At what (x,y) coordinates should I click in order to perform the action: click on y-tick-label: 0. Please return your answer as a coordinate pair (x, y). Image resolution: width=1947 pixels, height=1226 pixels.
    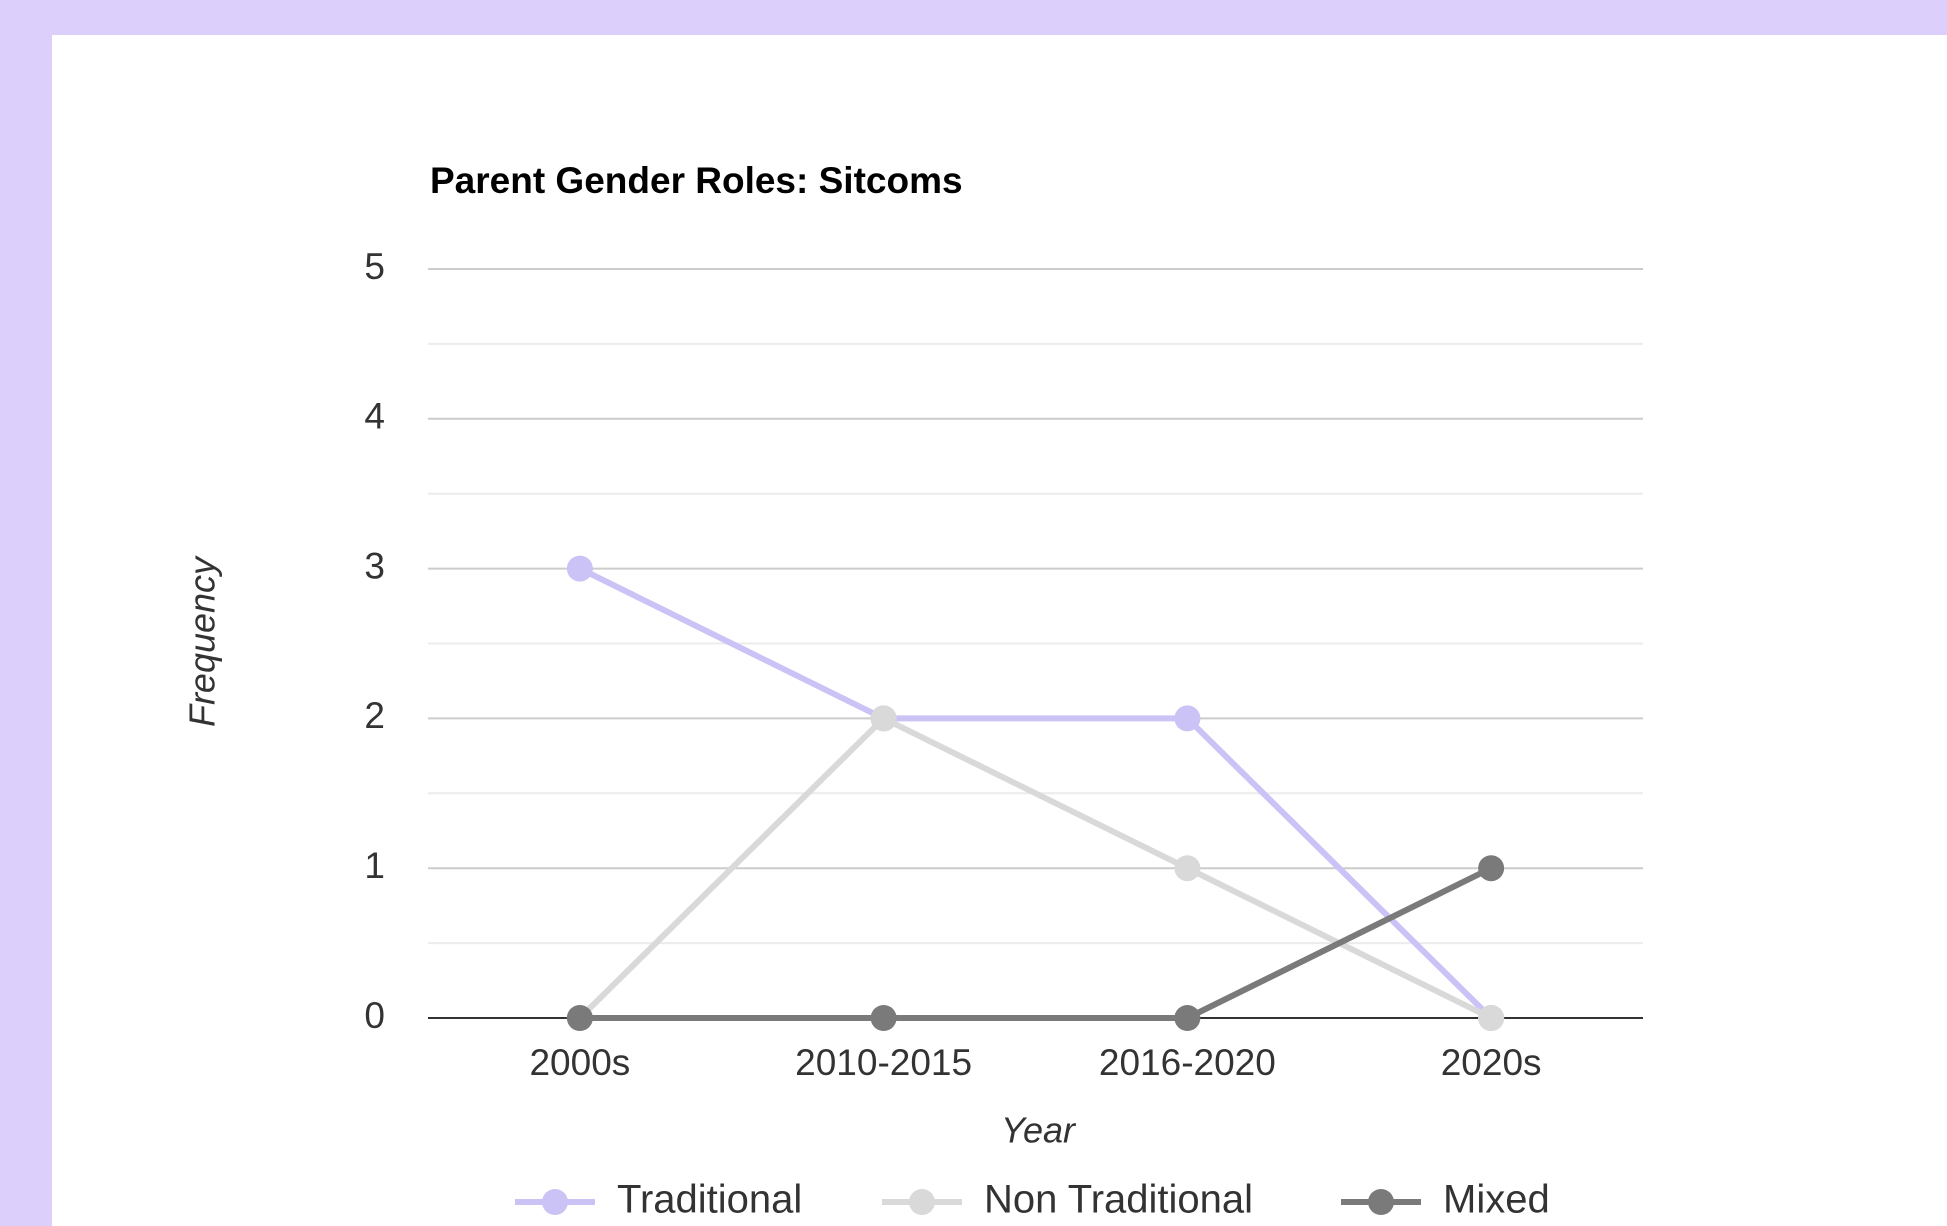
    Looking at the image, I should click on (374, 1015).